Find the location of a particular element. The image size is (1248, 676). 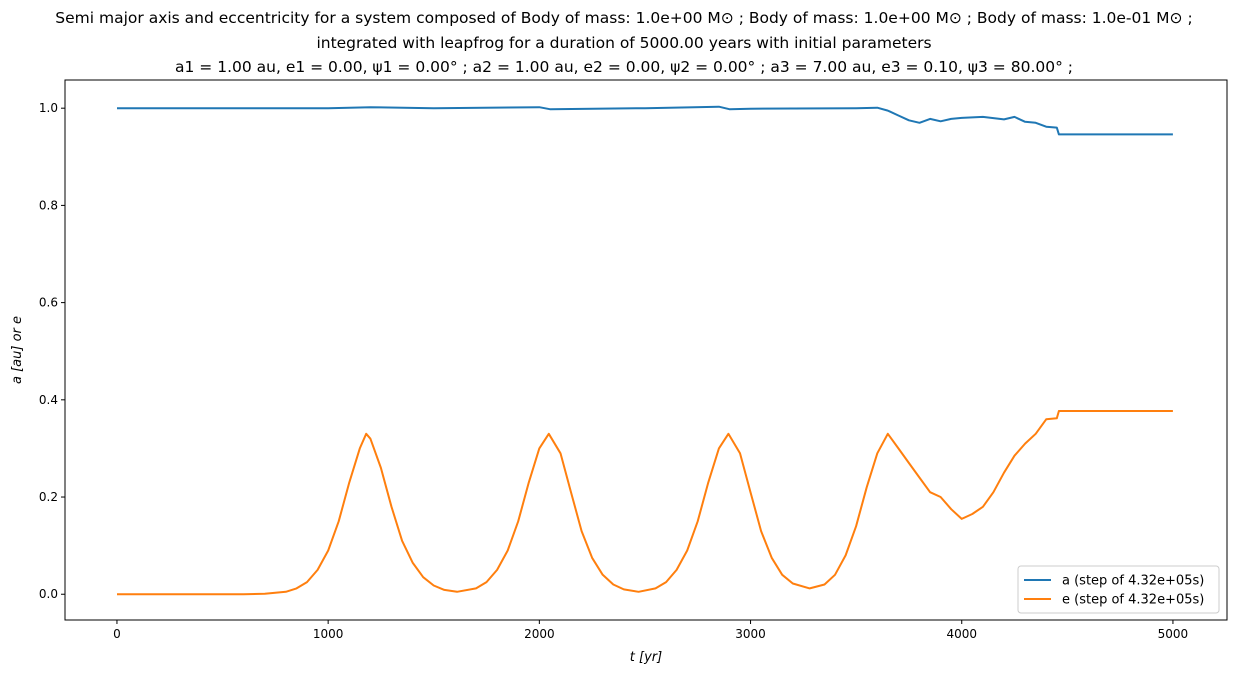

legend-box is located at coordinates (1118, 589).